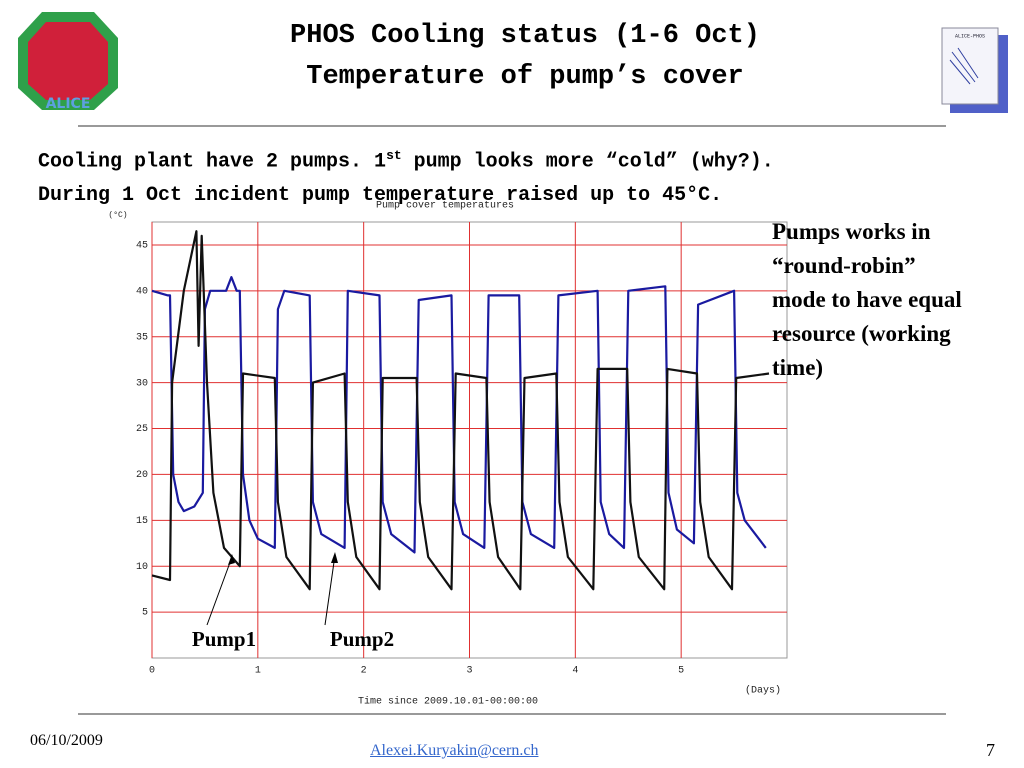 The image size is (1024, 768). Describe the element at coordinates (525, 77) in the screenshot. I see `title-line: Temperature of pump’s cover` at that location.